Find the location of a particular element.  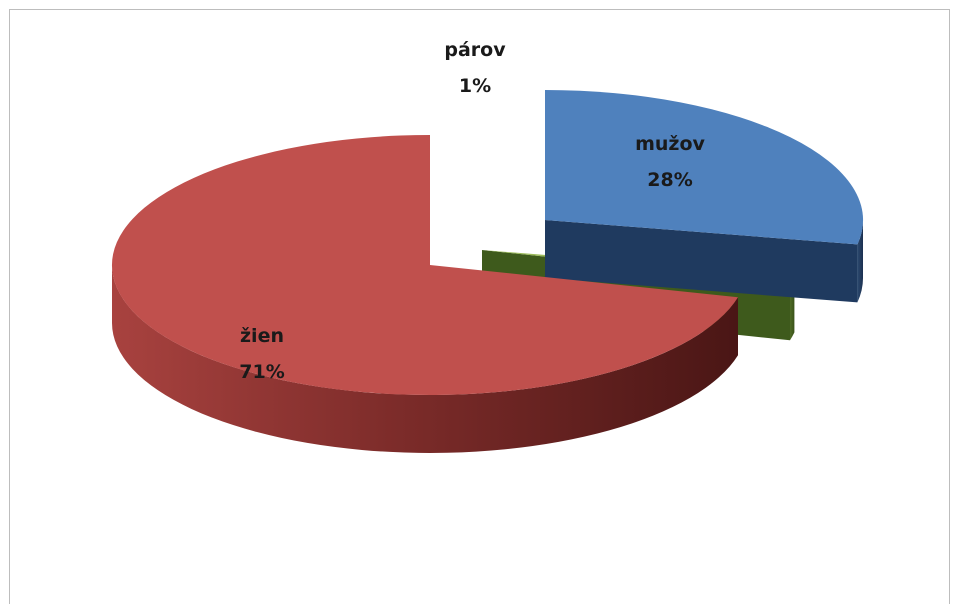

slice-value-párov: 1% is located at coordinates (475, 86).